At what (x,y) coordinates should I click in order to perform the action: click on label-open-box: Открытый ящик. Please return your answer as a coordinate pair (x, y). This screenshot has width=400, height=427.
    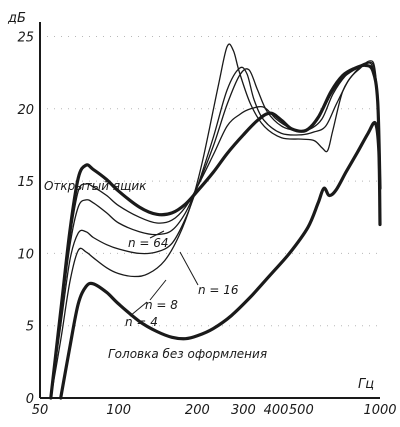
    Looking at the image, I should click on (95, 186).